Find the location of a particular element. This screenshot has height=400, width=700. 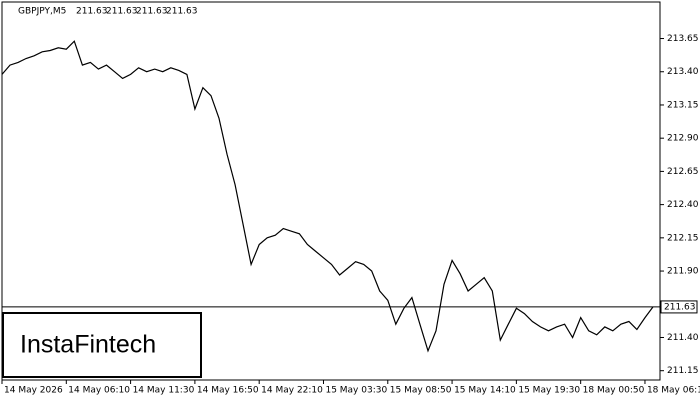

ohlc-low: 211.63 is located at coordinates (152, 12).